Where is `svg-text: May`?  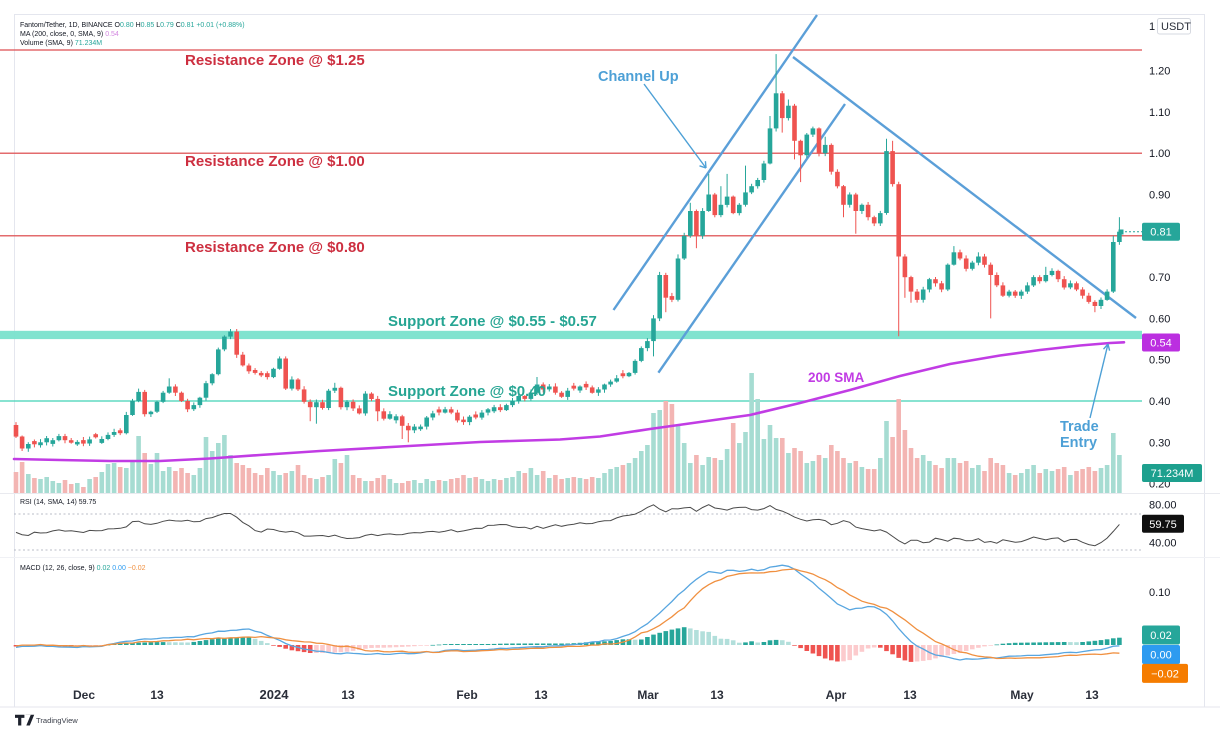 svg-text: May is located at coordinates (1022, 695).